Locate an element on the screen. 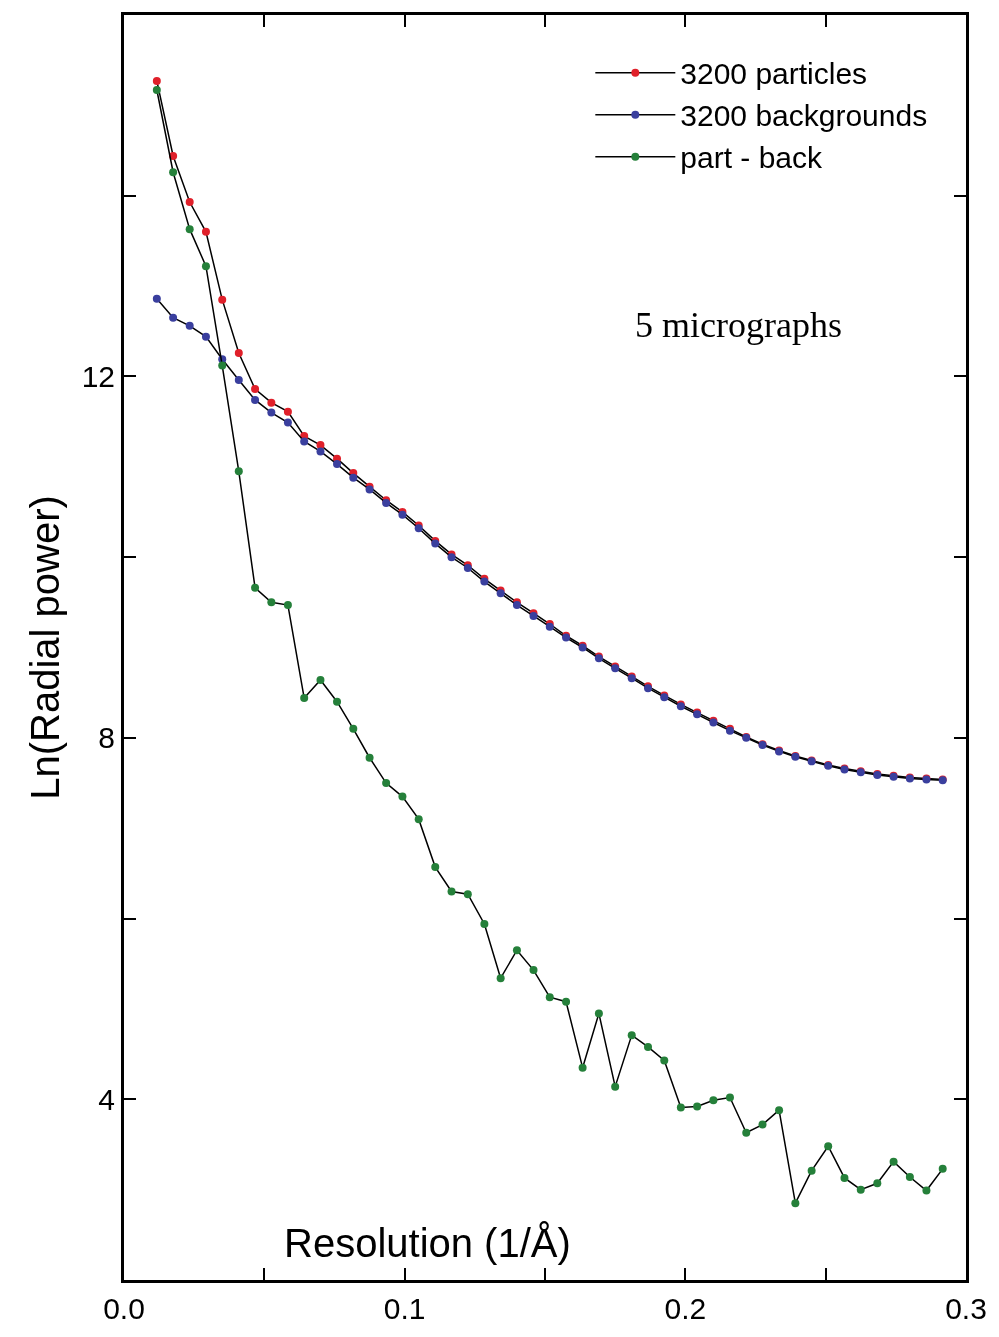 This screenshot has width=999, height=1337. y-tick-label: 8 is located at coordinates (106, 738).